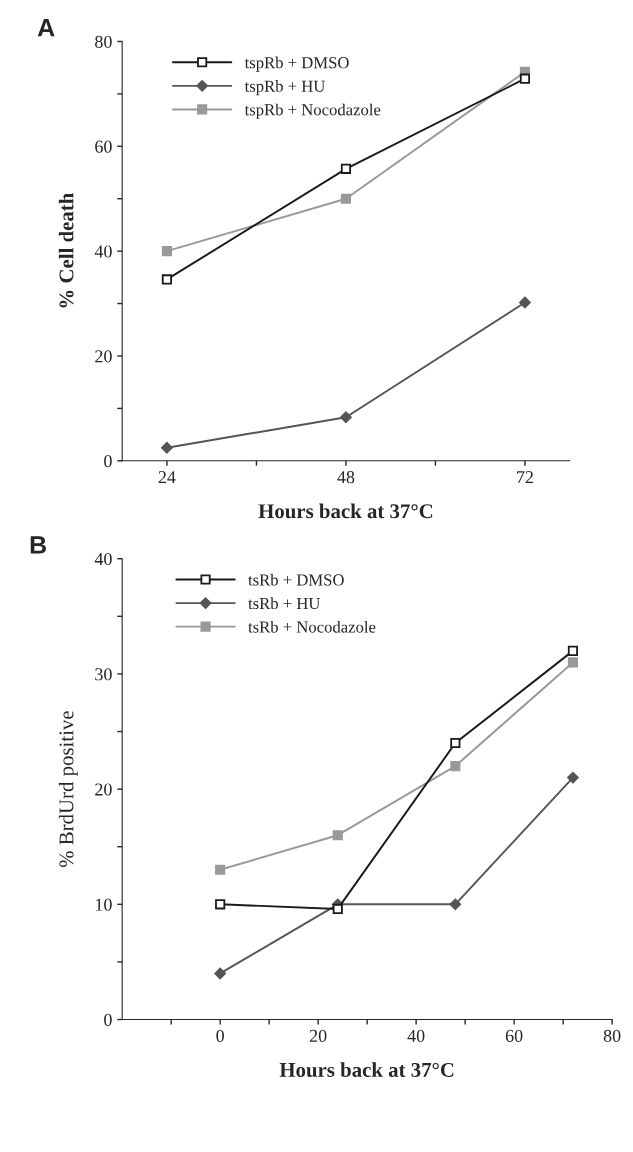  Describe the element at coordinates (284, 603) in the screenshot. I see `legend-label: tsRb + HU` at that location.